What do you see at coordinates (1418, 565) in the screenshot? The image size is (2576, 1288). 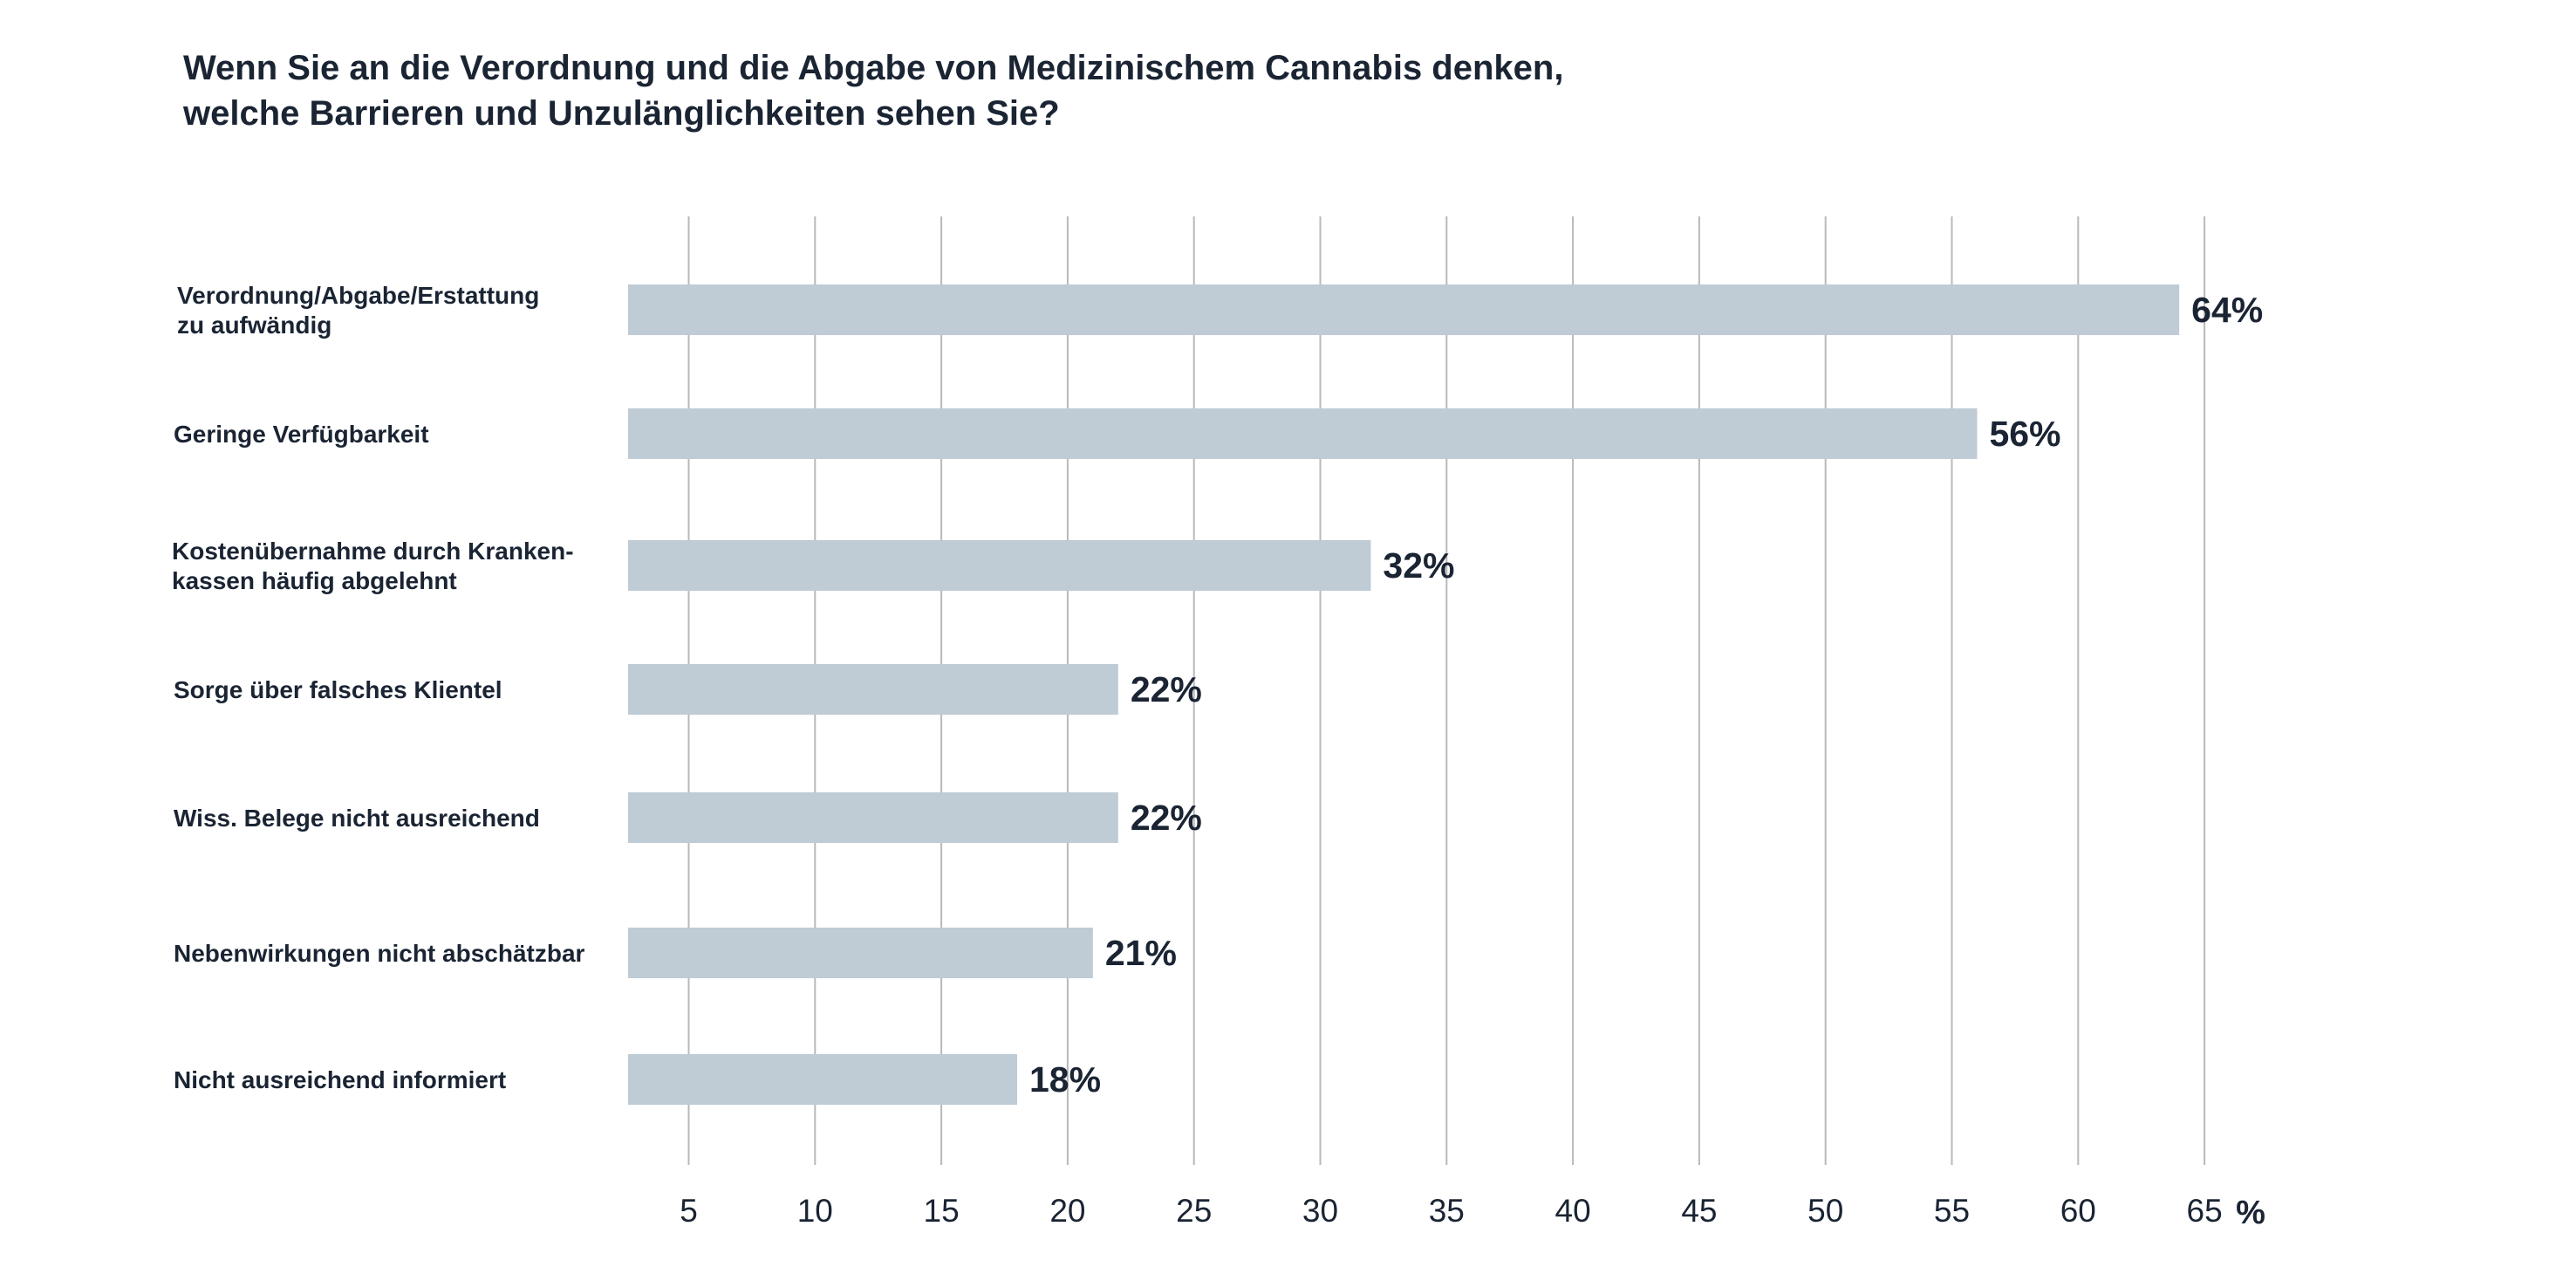 I see `value-label-3: 32%` at bounding box center [1418, 565].